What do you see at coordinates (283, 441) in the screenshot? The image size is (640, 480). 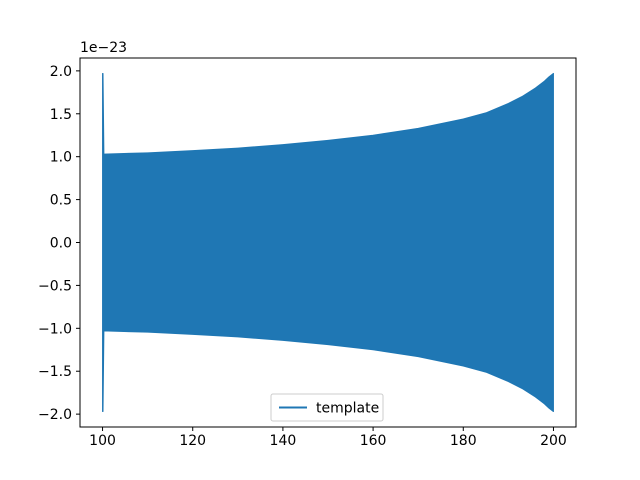 I see `x-tick-label-140: 140` at bounding box center [283, 441].